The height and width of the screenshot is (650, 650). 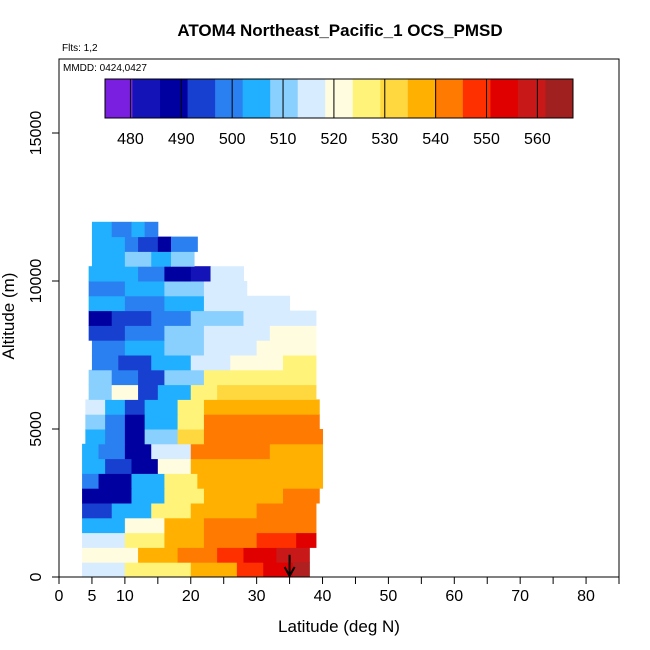 What do you see at coordinates (389, 596) in the screenshot?
I see `x-tick-label: 50` at bounding box center [389, 596].